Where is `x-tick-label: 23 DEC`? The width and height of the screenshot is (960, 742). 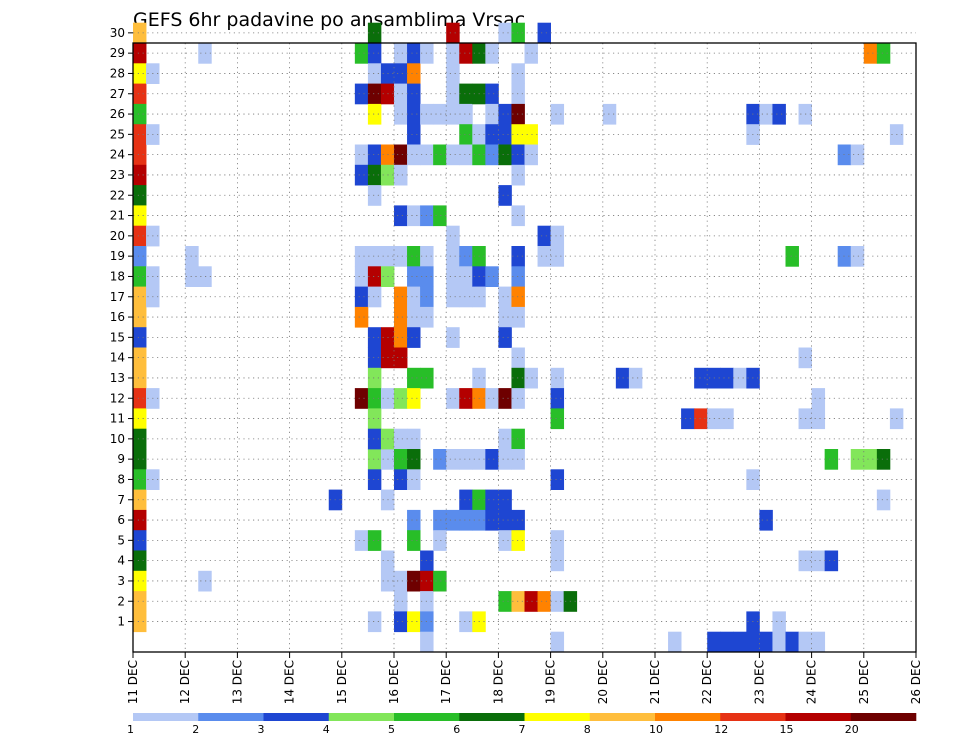
x-tick-label: 23 DEC is located at coordinates (759, 682).